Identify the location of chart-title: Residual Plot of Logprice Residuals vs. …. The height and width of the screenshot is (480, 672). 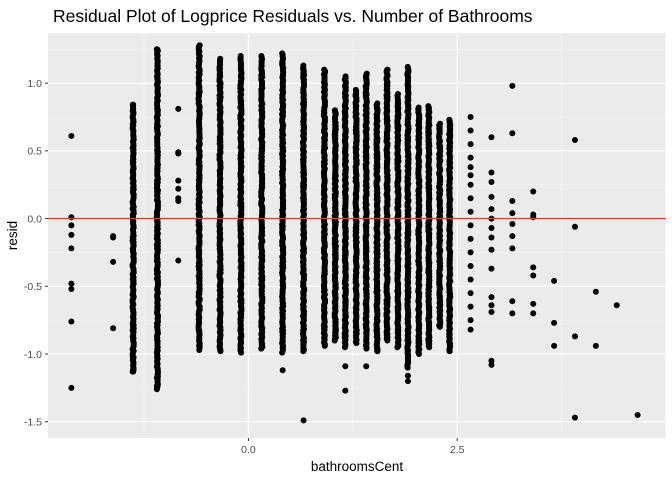
(293, 16).